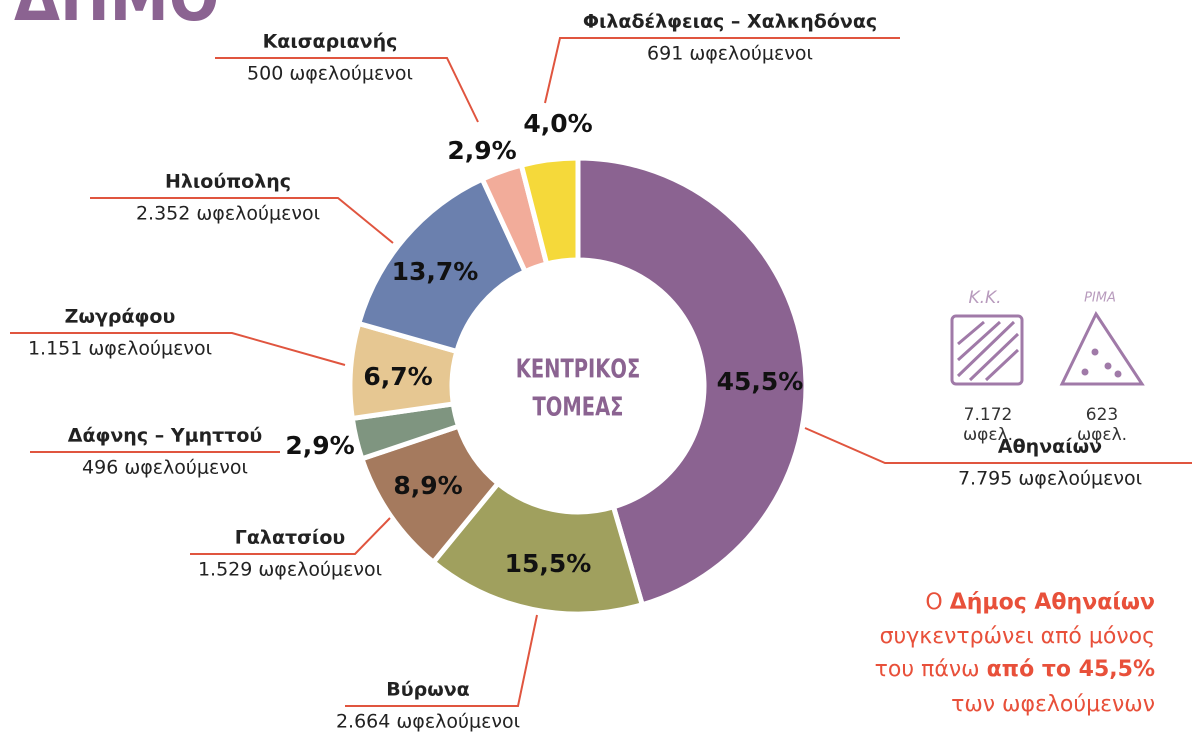 Image resolution: width=1192 pixels, height=742 pixels. I want to click on percent-label: 15,5%, so click(548, 563).